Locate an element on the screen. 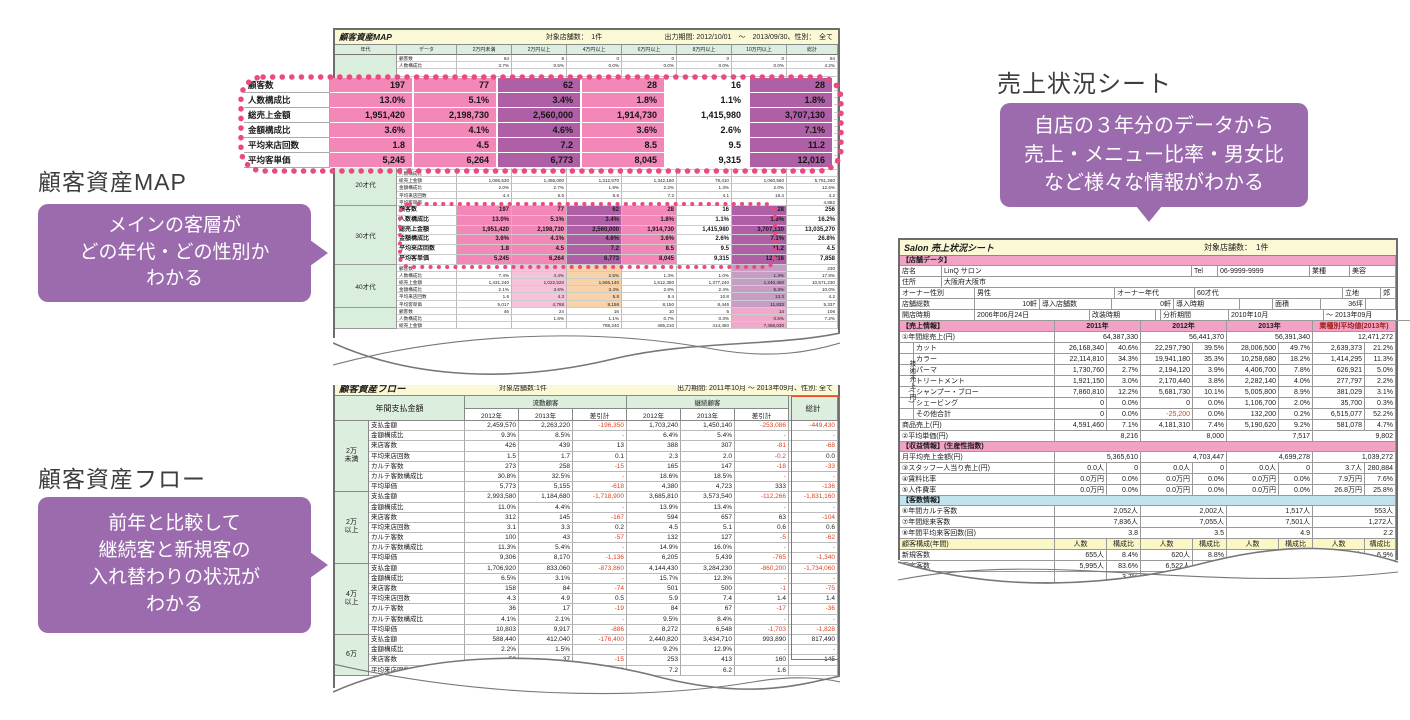 The width and height of the screenshot is (1410, 720). flow-cell: -0.2 is located at coordinates (762, 456).